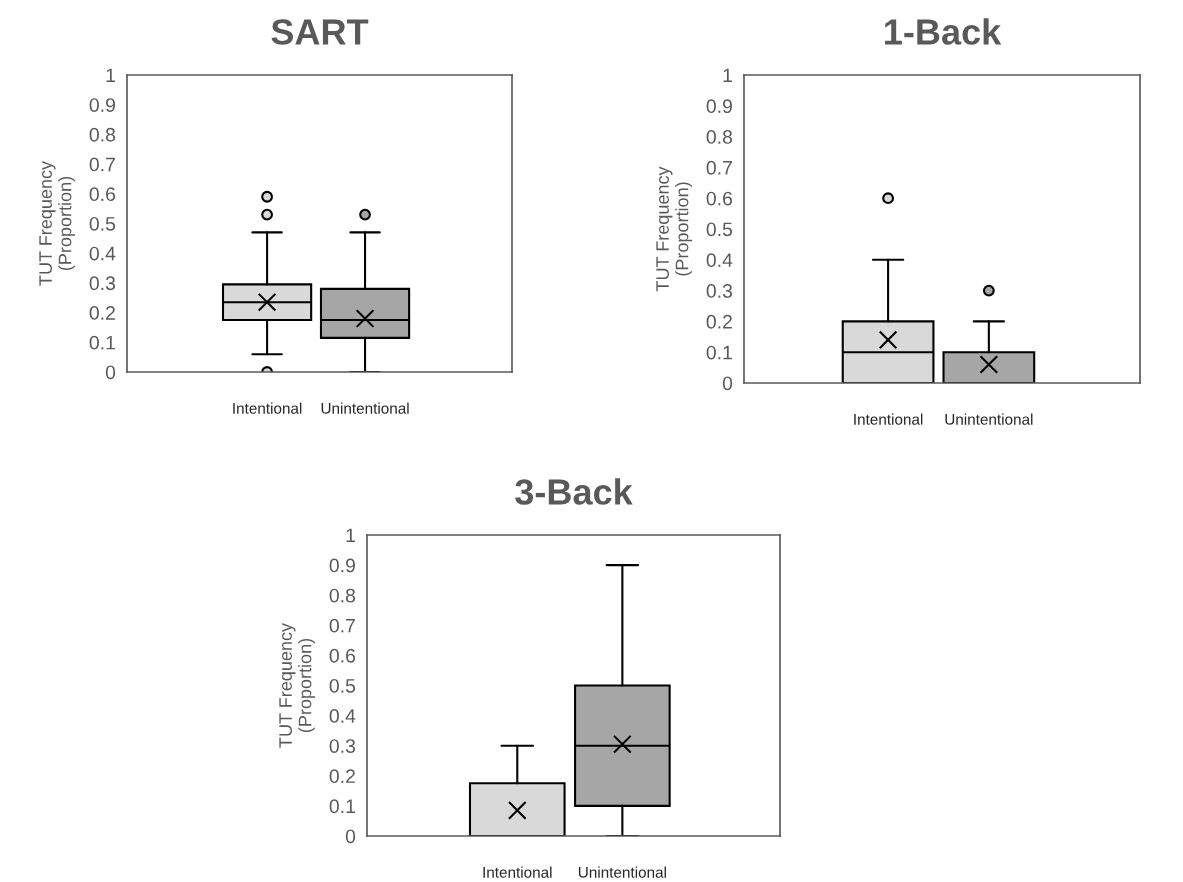  I want to click on chart-title: 3-Back, so click(574, 491).